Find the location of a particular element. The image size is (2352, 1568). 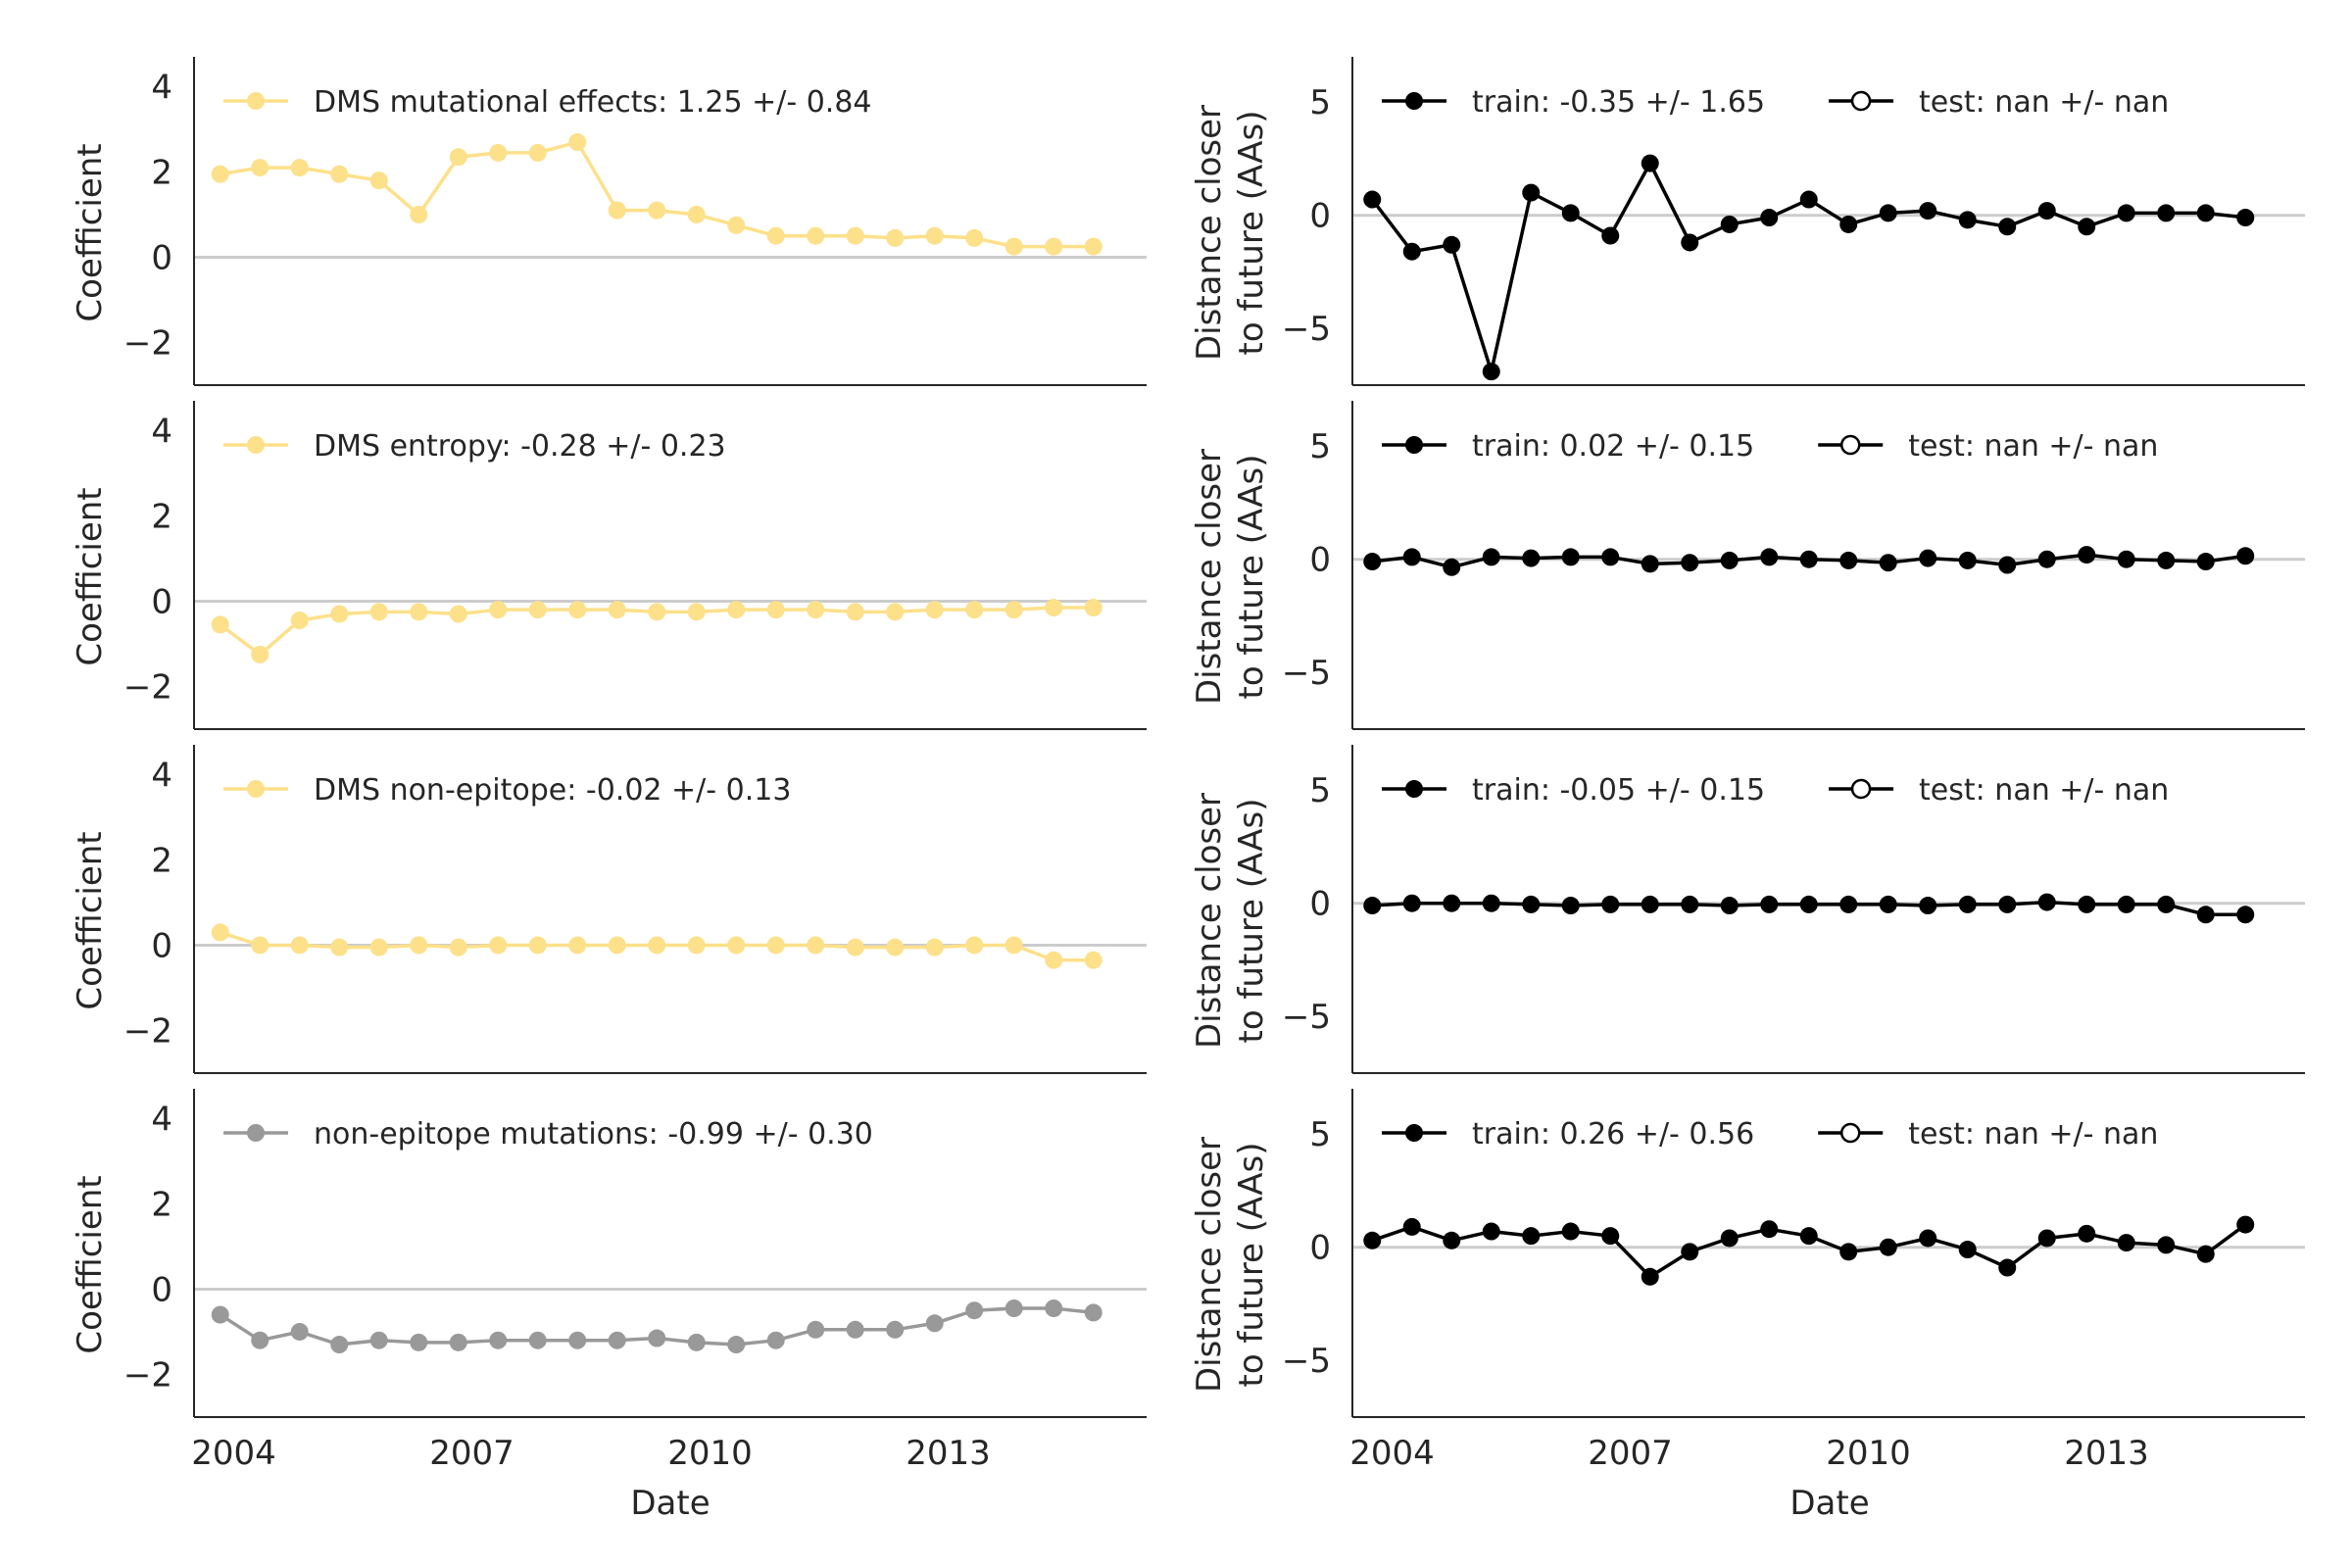

legend-label: DMS entropy: -0.28 +/- 0.23 is located at coordinates (520, 446).